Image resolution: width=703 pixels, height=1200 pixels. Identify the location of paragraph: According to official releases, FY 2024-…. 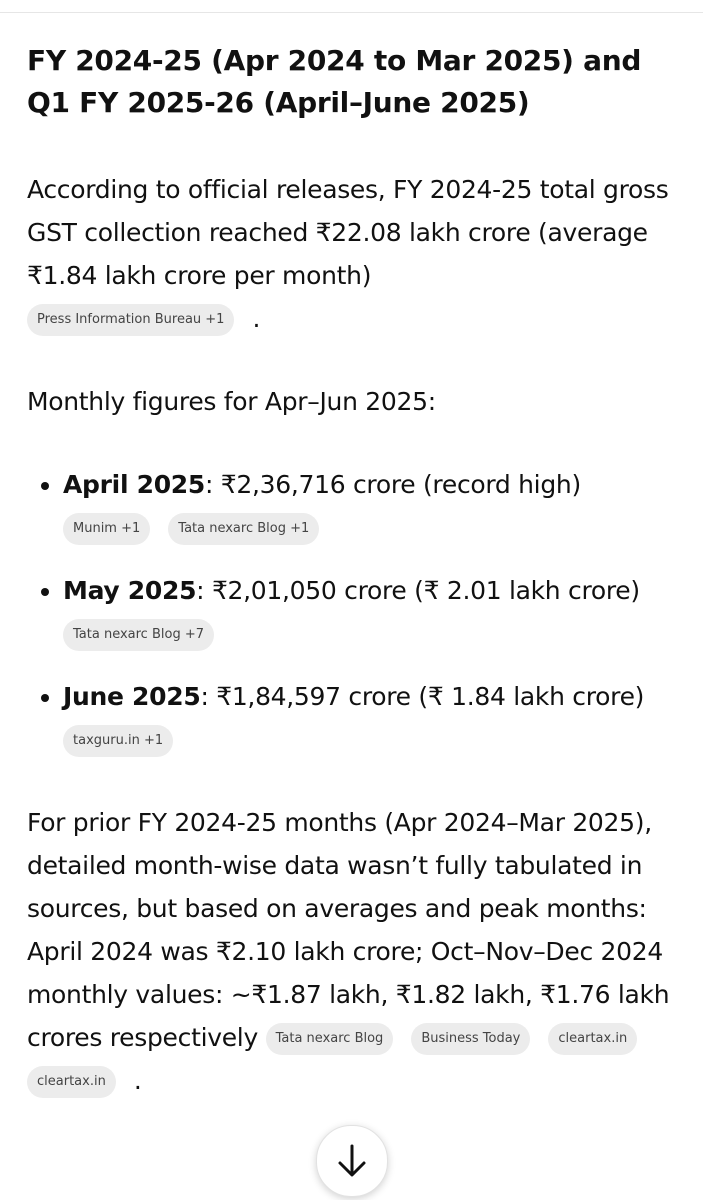
(352, 254).